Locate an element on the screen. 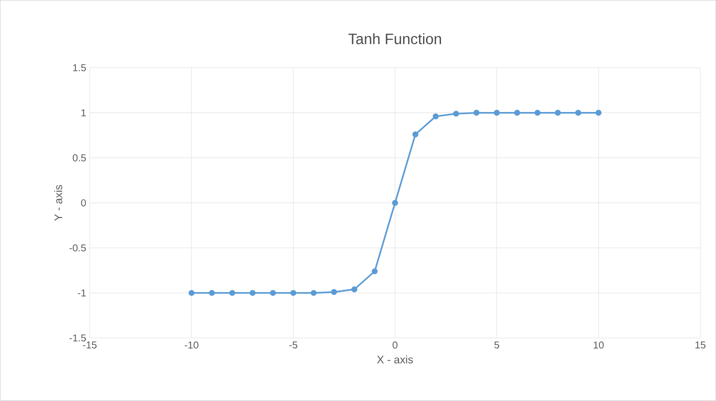 The height and width of the screenshot is (401, 716). y-tick-label: 1.5 is located at coordinates (79, 68).